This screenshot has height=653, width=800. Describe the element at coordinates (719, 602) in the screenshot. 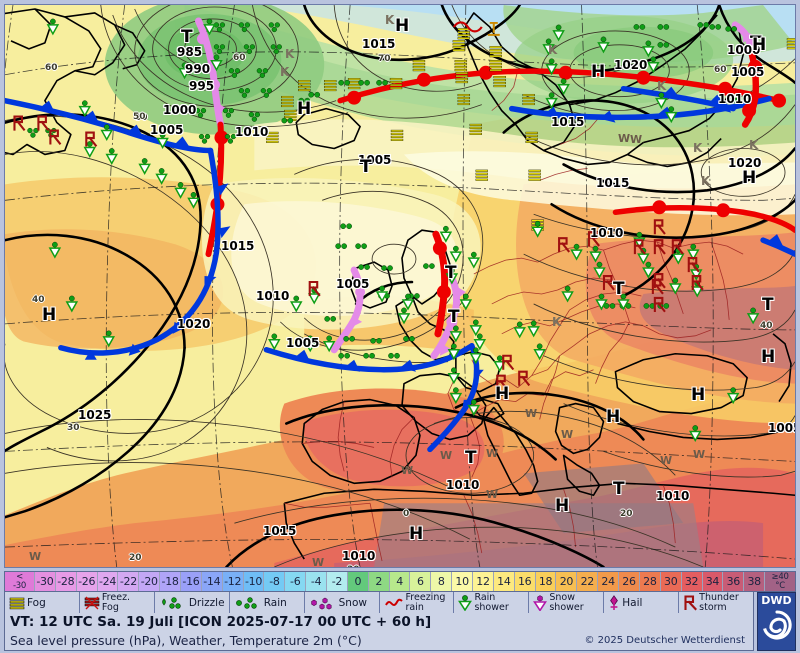

I see `legend-item-label: Thunder storm` at that location.